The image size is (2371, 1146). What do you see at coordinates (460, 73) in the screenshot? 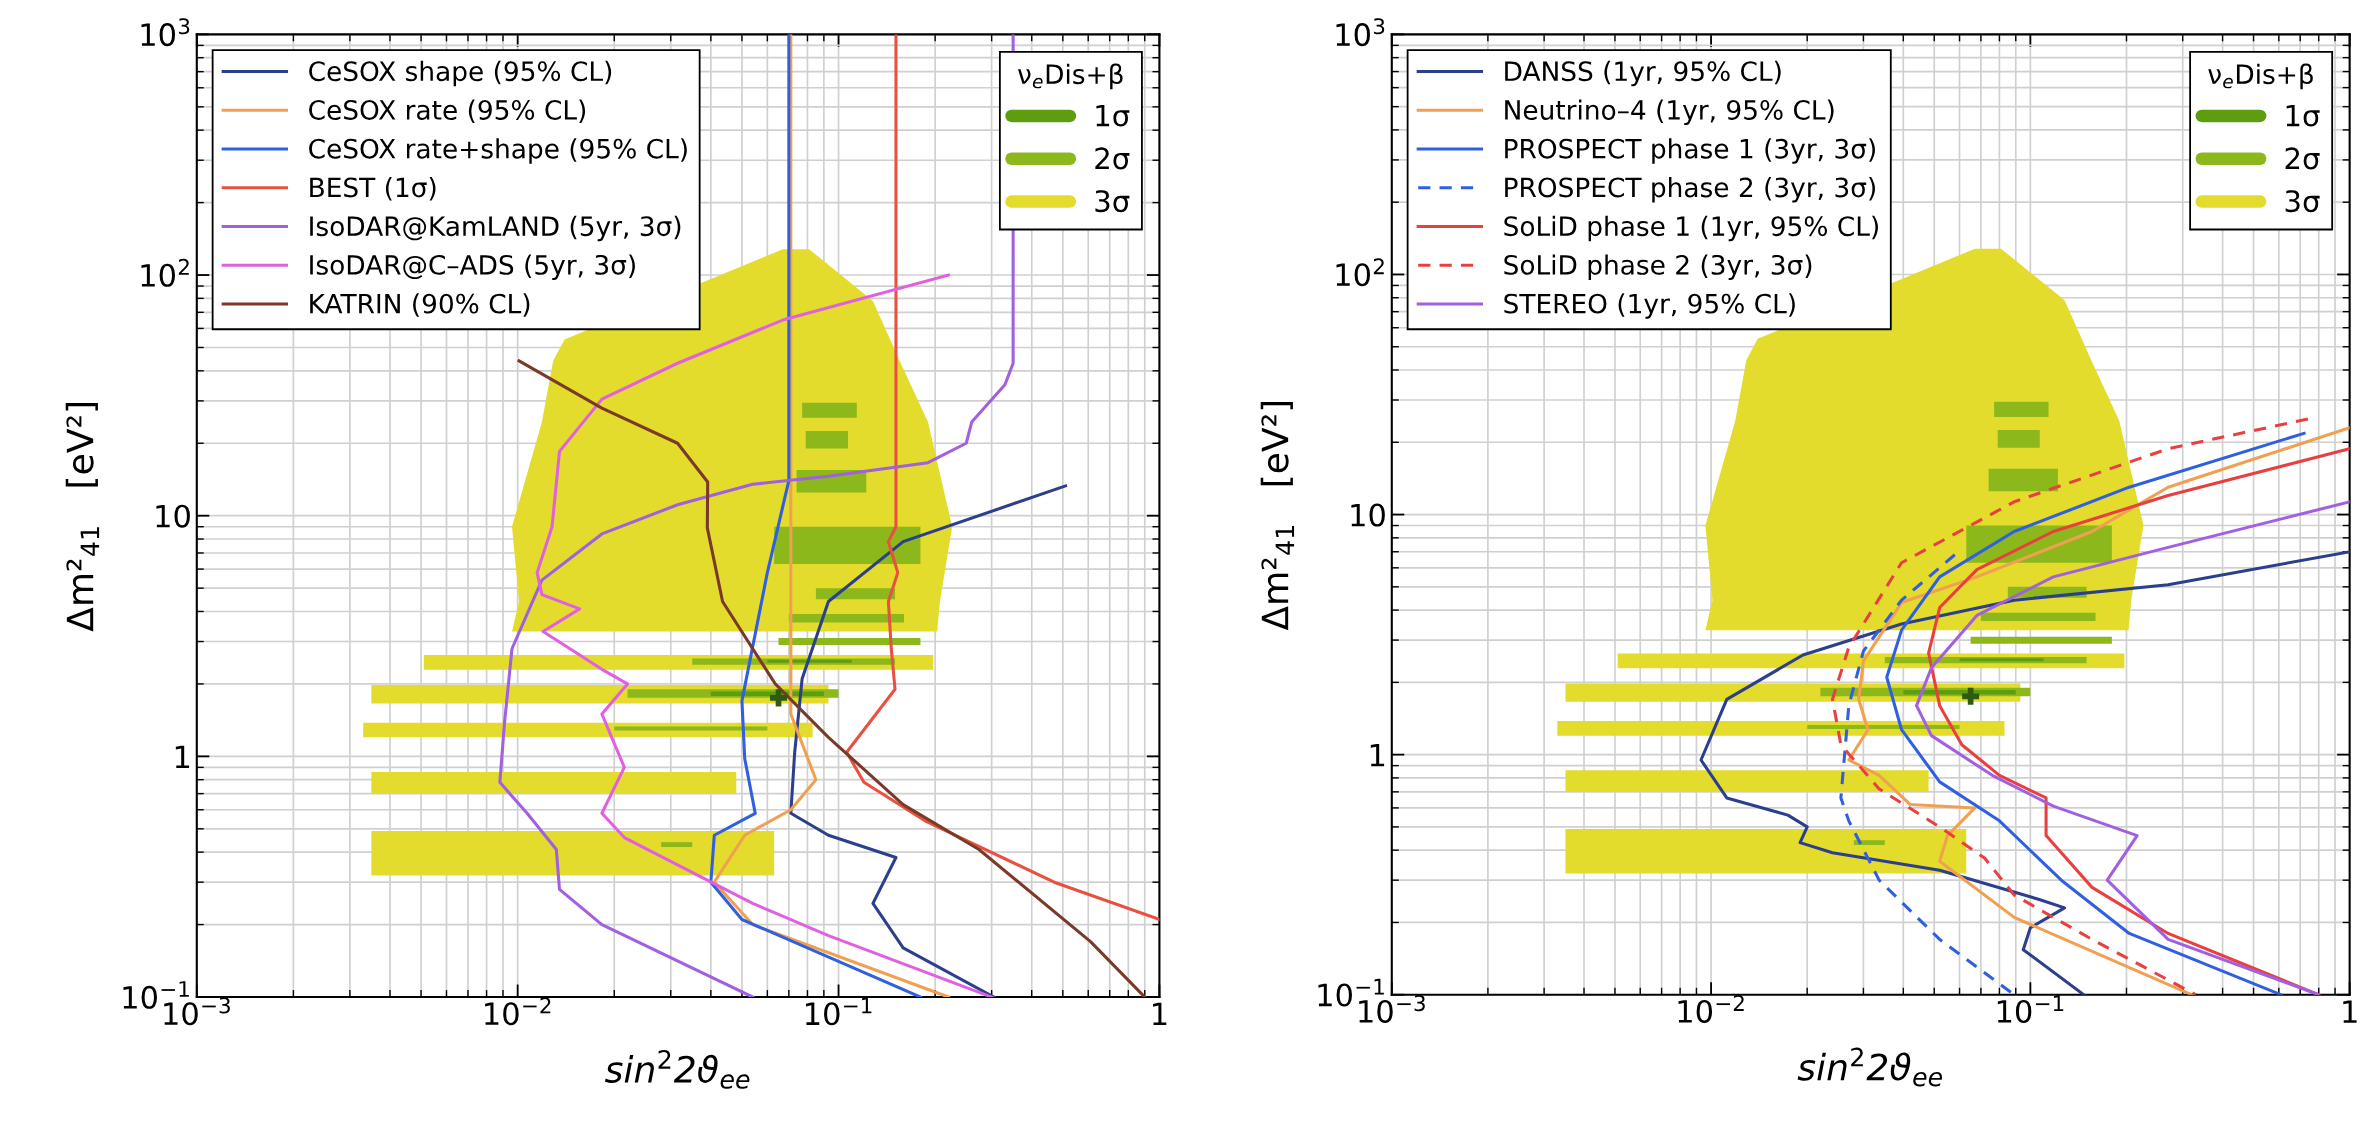
I see `legend-label: CeSOX shape (95% CL)` at bounding box center [460, 73].